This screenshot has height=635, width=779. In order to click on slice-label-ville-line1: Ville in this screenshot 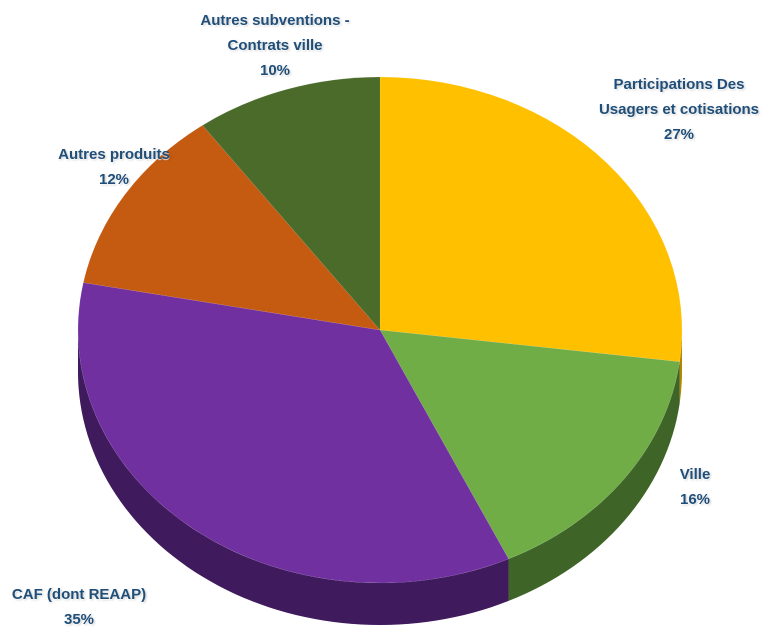, I will do `click(695, 474)`.